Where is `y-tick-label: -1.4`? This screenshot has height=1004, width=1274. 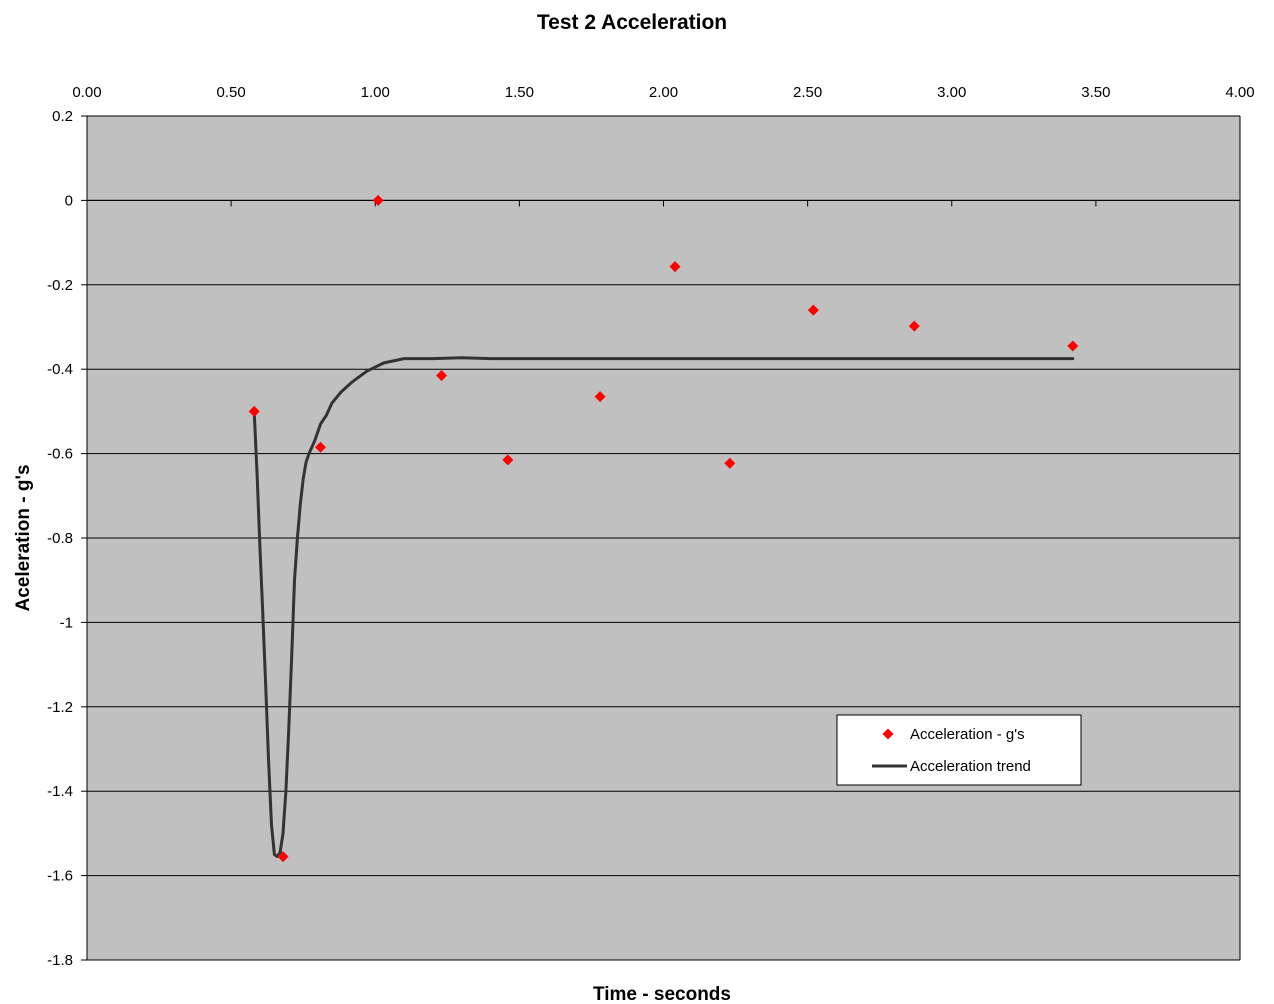 y-tick-label: -1.4 is located at coordinates (60, 791).